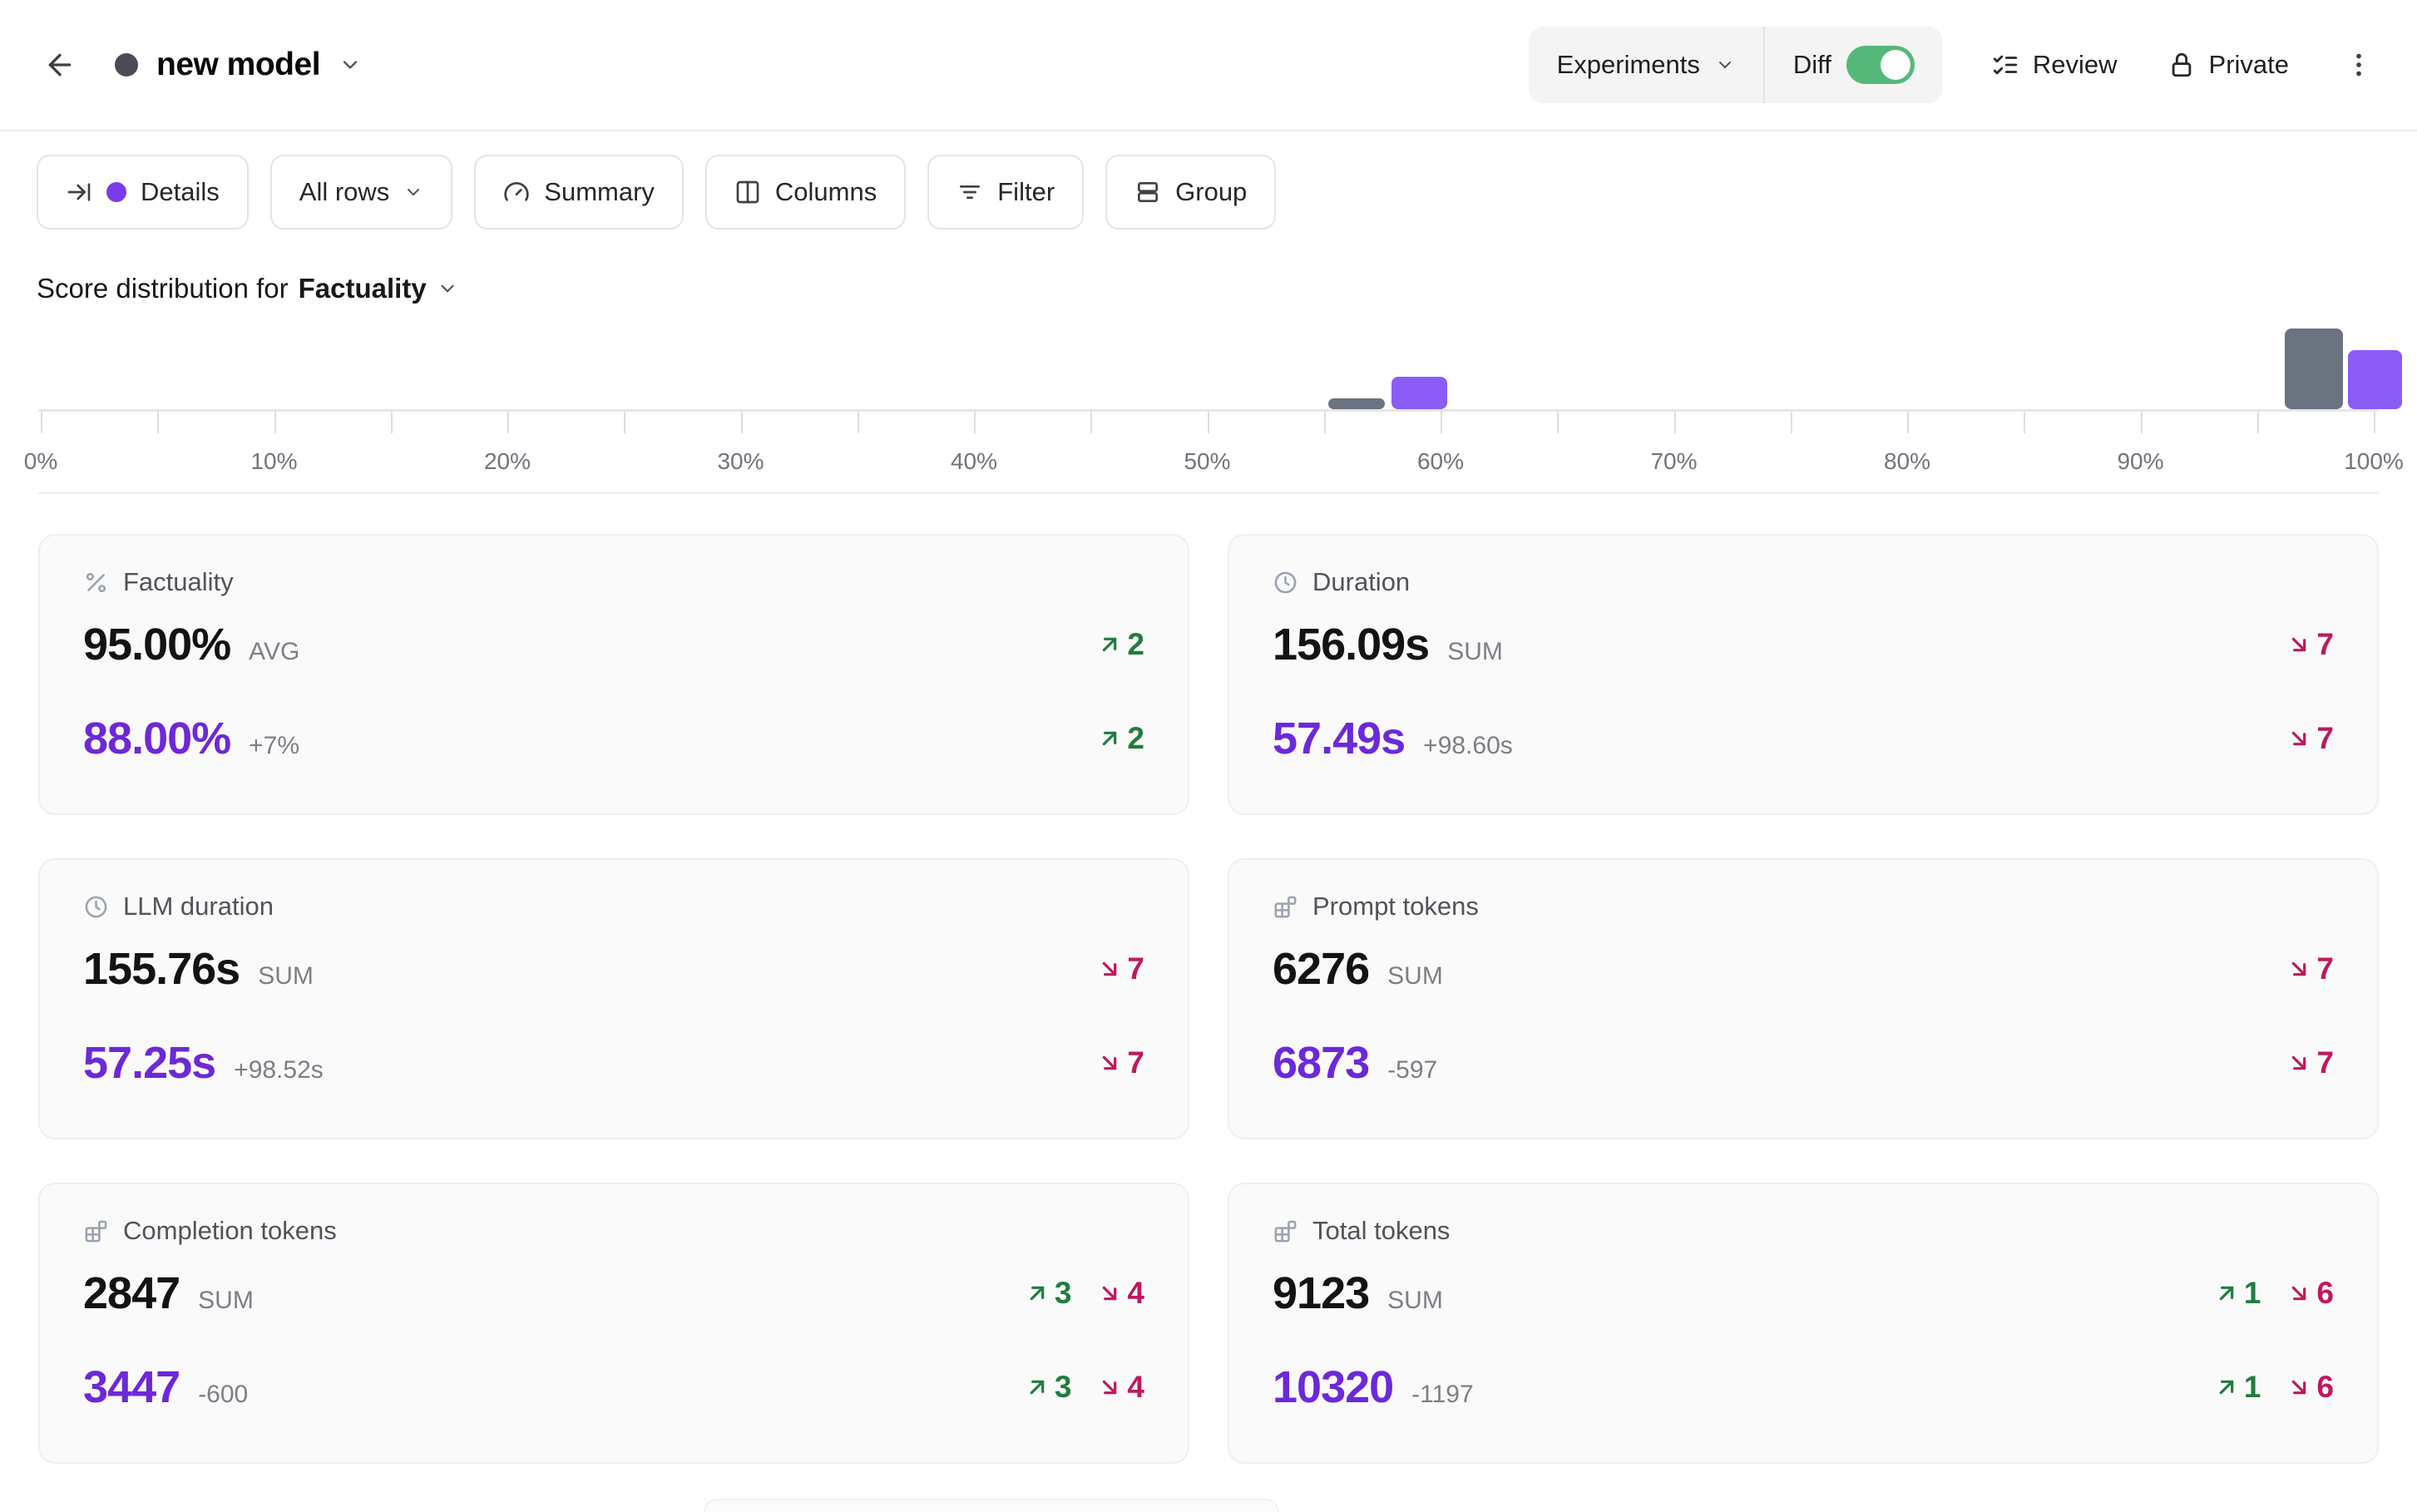  What do you see at coordinates (345, 191) in the screenshot?
I see `rows-filter-label: All rows` at bounding box center [345, 191].